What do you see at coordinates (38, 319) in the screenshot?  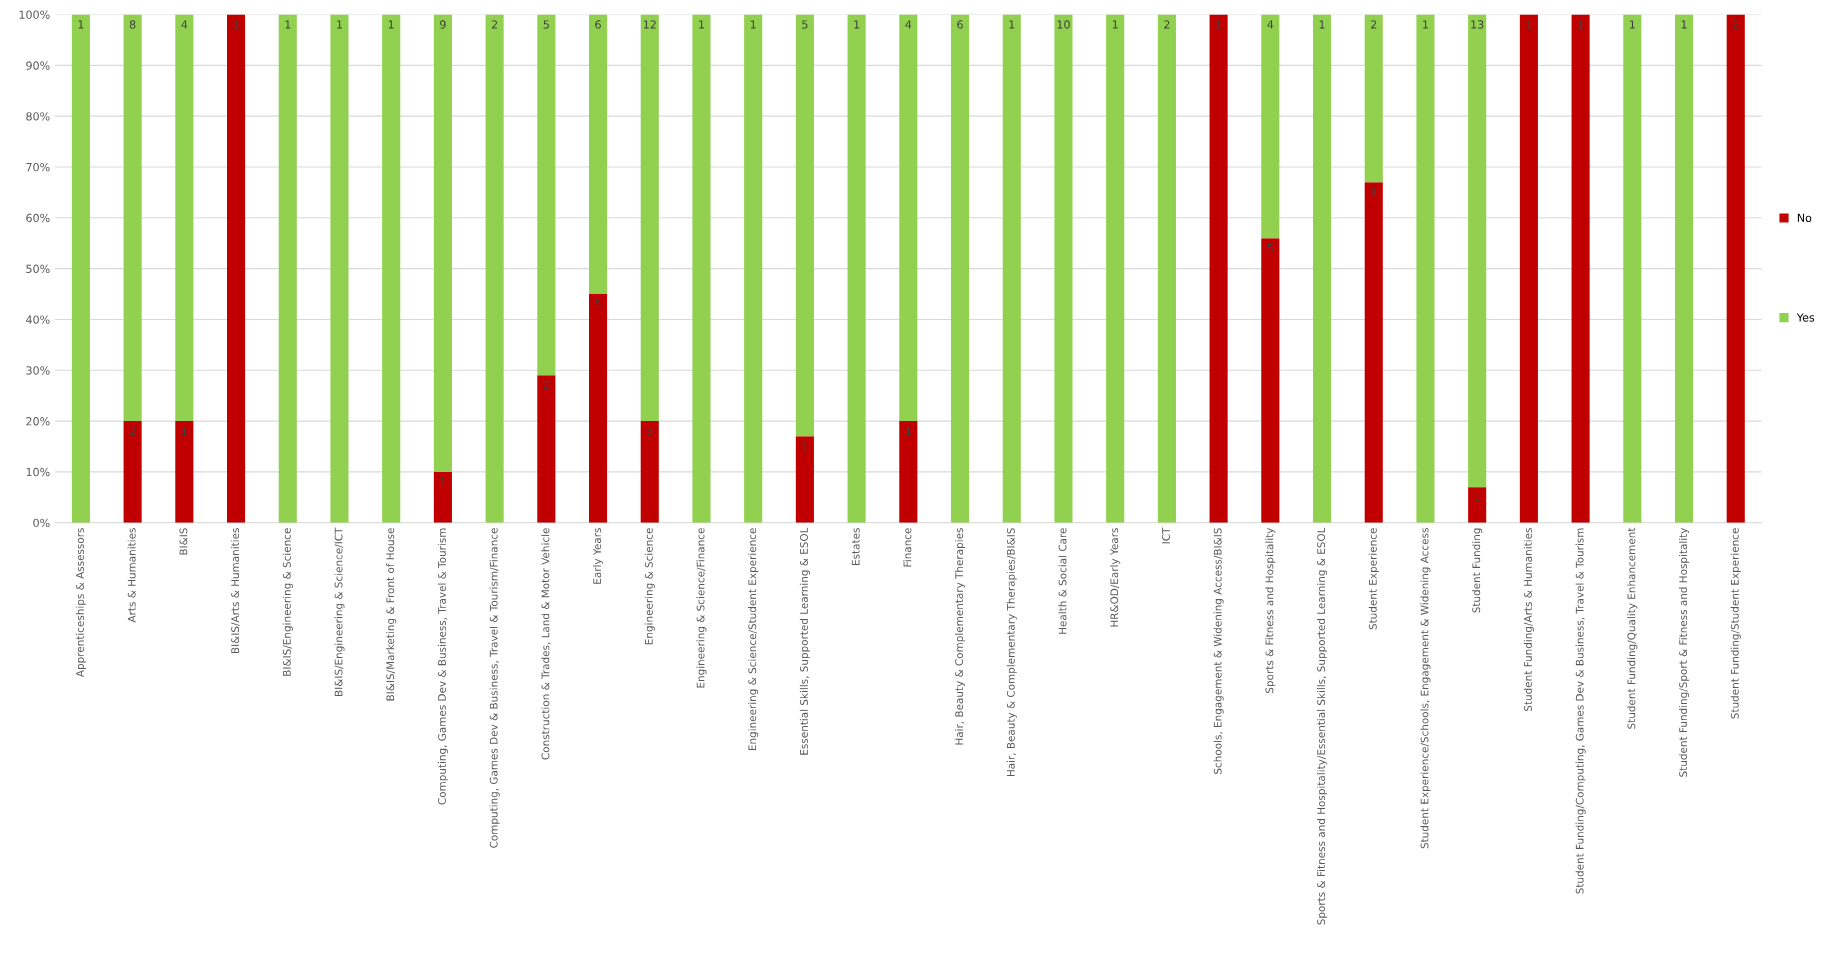 I see `y-tick-label: 40%` at bounding box center [38, 319].